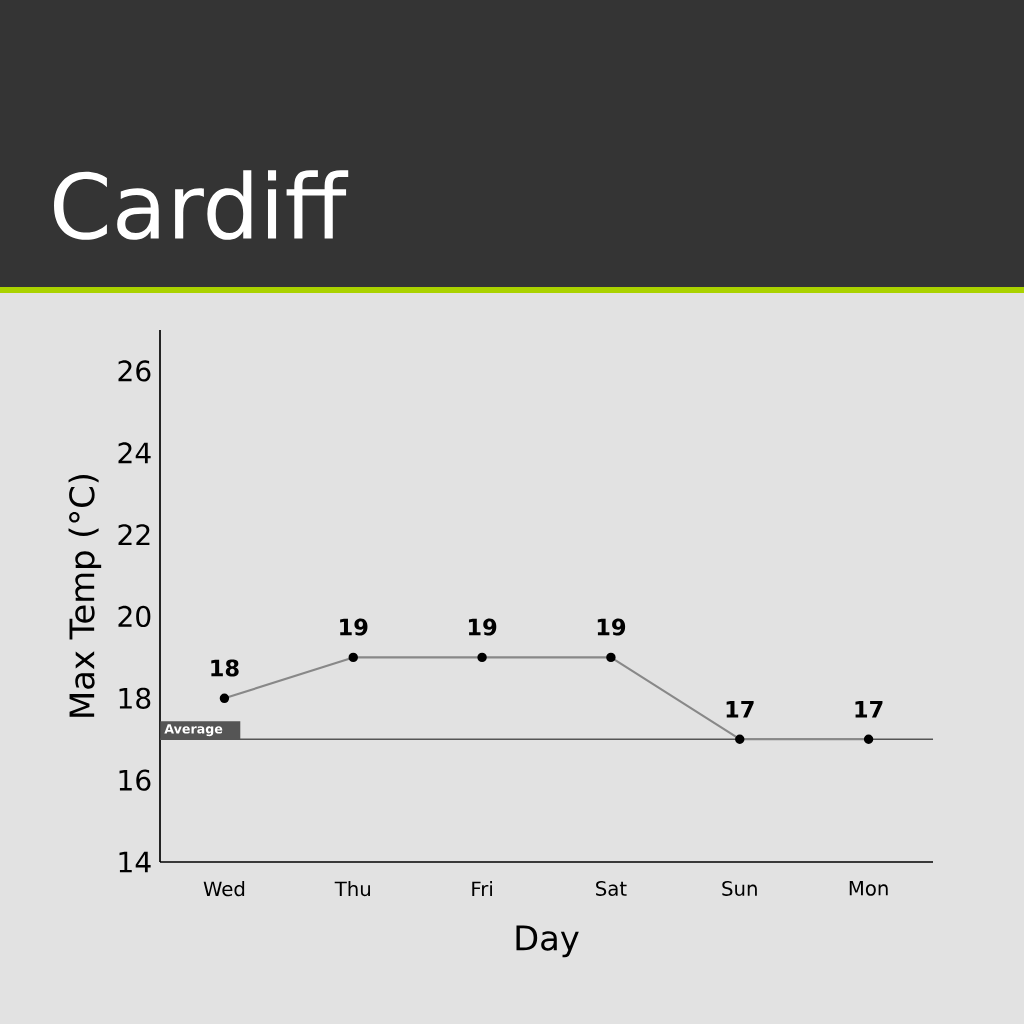 This screenshot has width=1024, height=1024. What do you see at coordinates (352, 889) in the screenshot?
I see `x-tick-label: Thu` at bounding box center [352, 889].